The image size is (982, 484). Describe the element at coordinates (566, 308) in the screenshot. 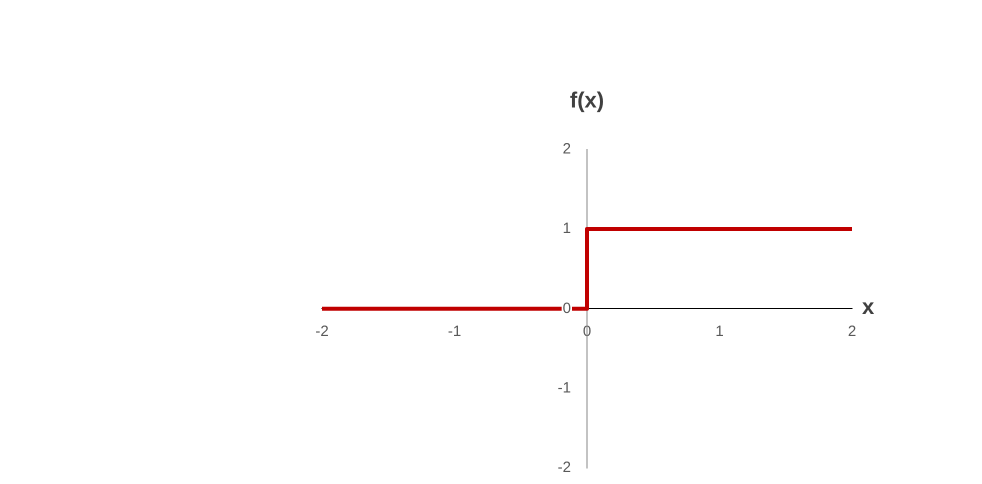

I see `y-tick-label: 0` at that location.